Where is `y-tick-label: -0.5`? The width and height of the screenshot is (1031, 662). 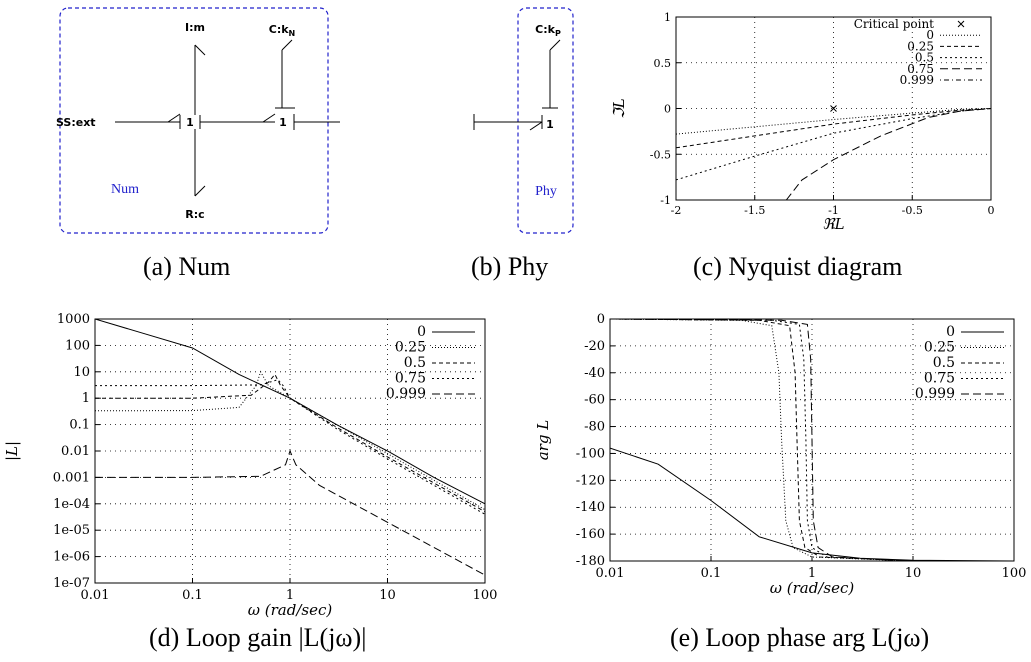 y-tick-label: -0.5 is located at coordinates (660, 154).